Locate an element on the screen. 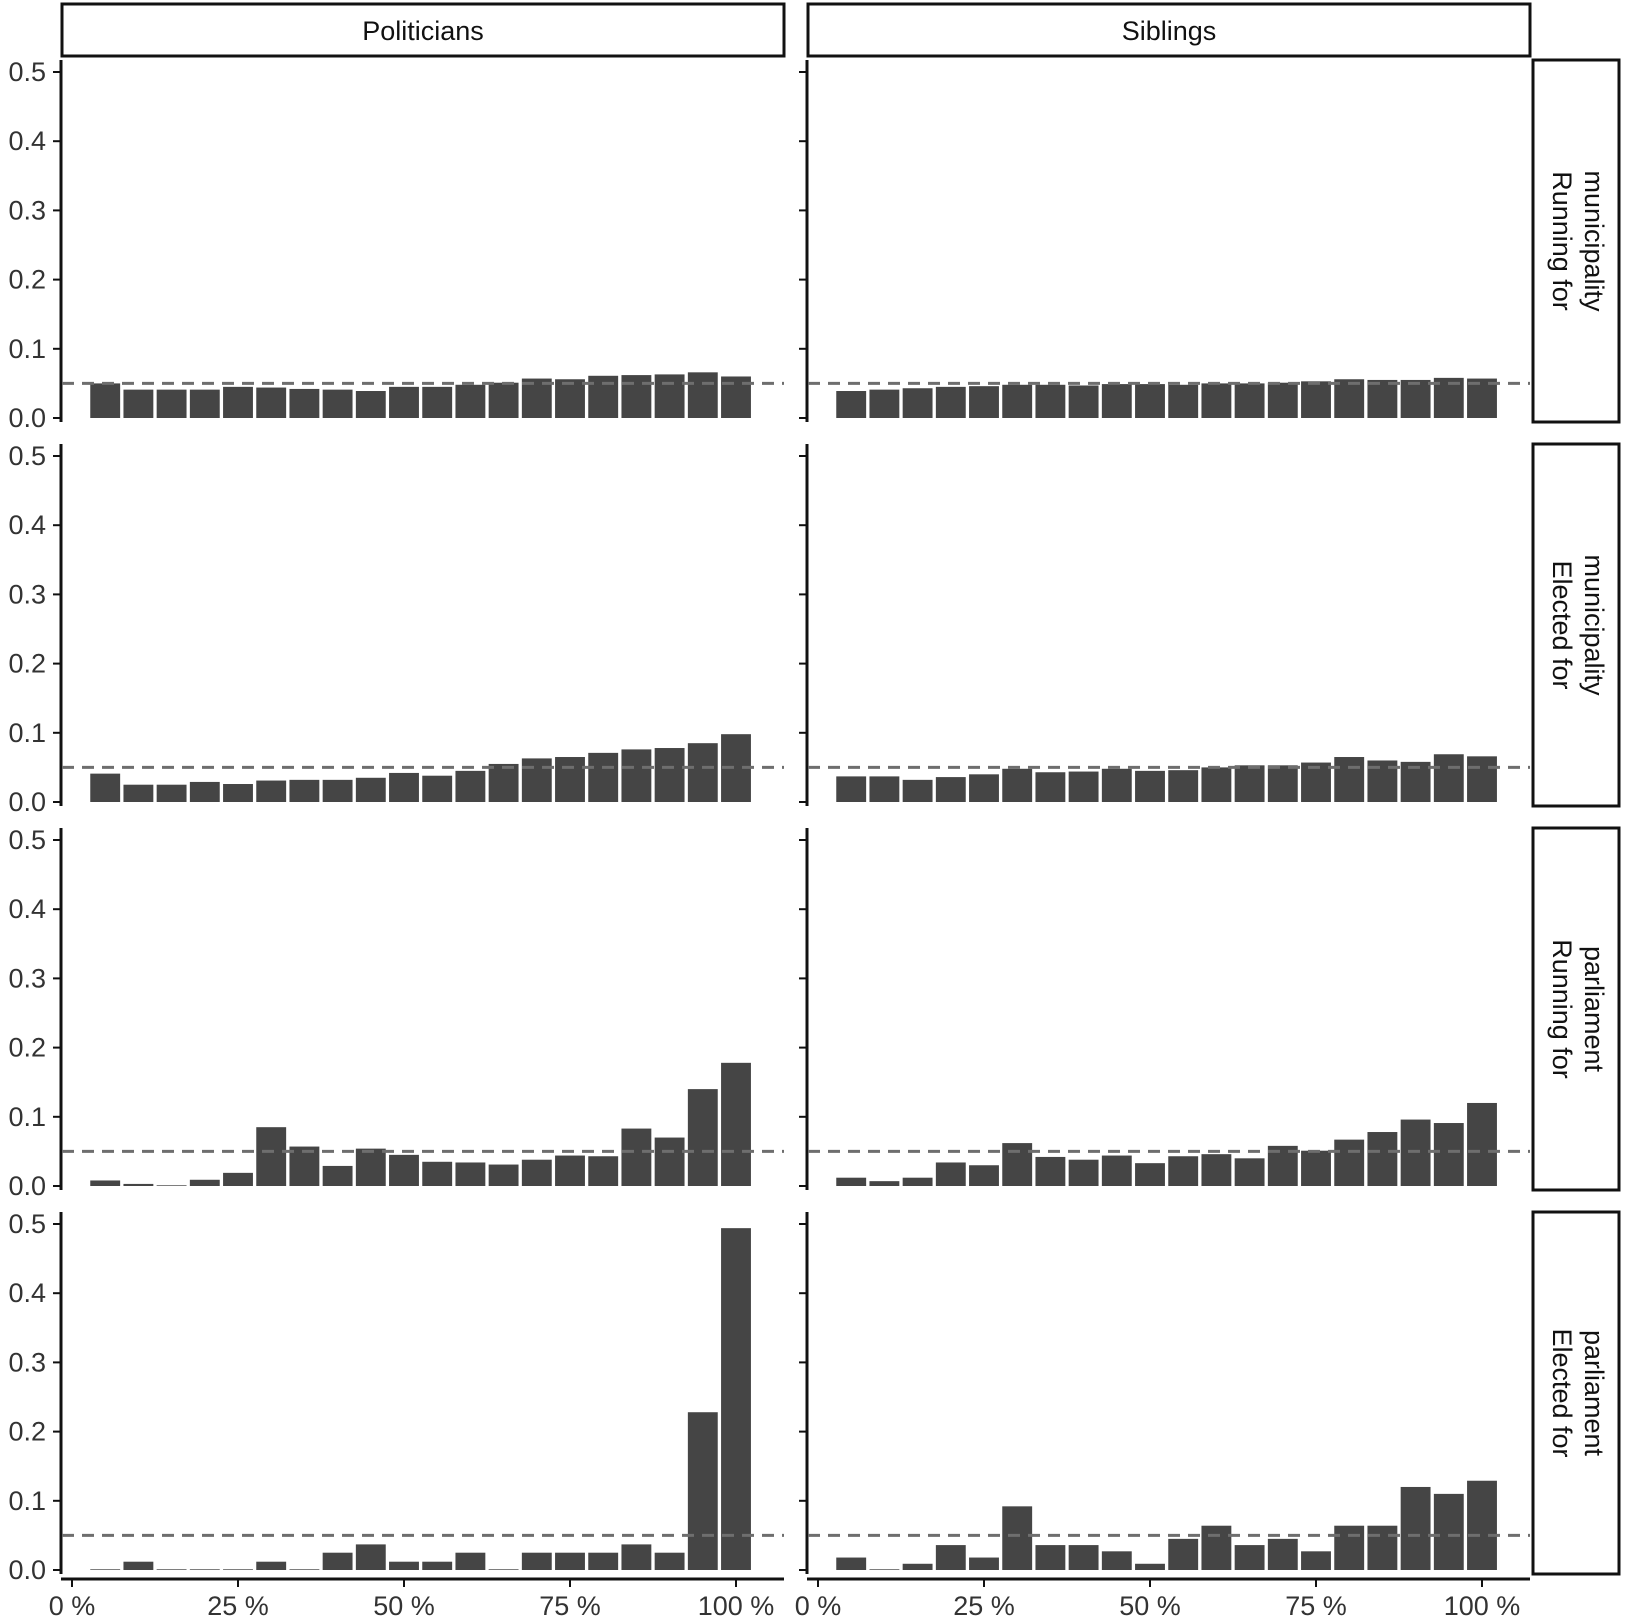 Image resolution: width=1625 pixels, height=1621 pixels. row-strip-1: Elected for municipality is located at coordinates (1576, 625).